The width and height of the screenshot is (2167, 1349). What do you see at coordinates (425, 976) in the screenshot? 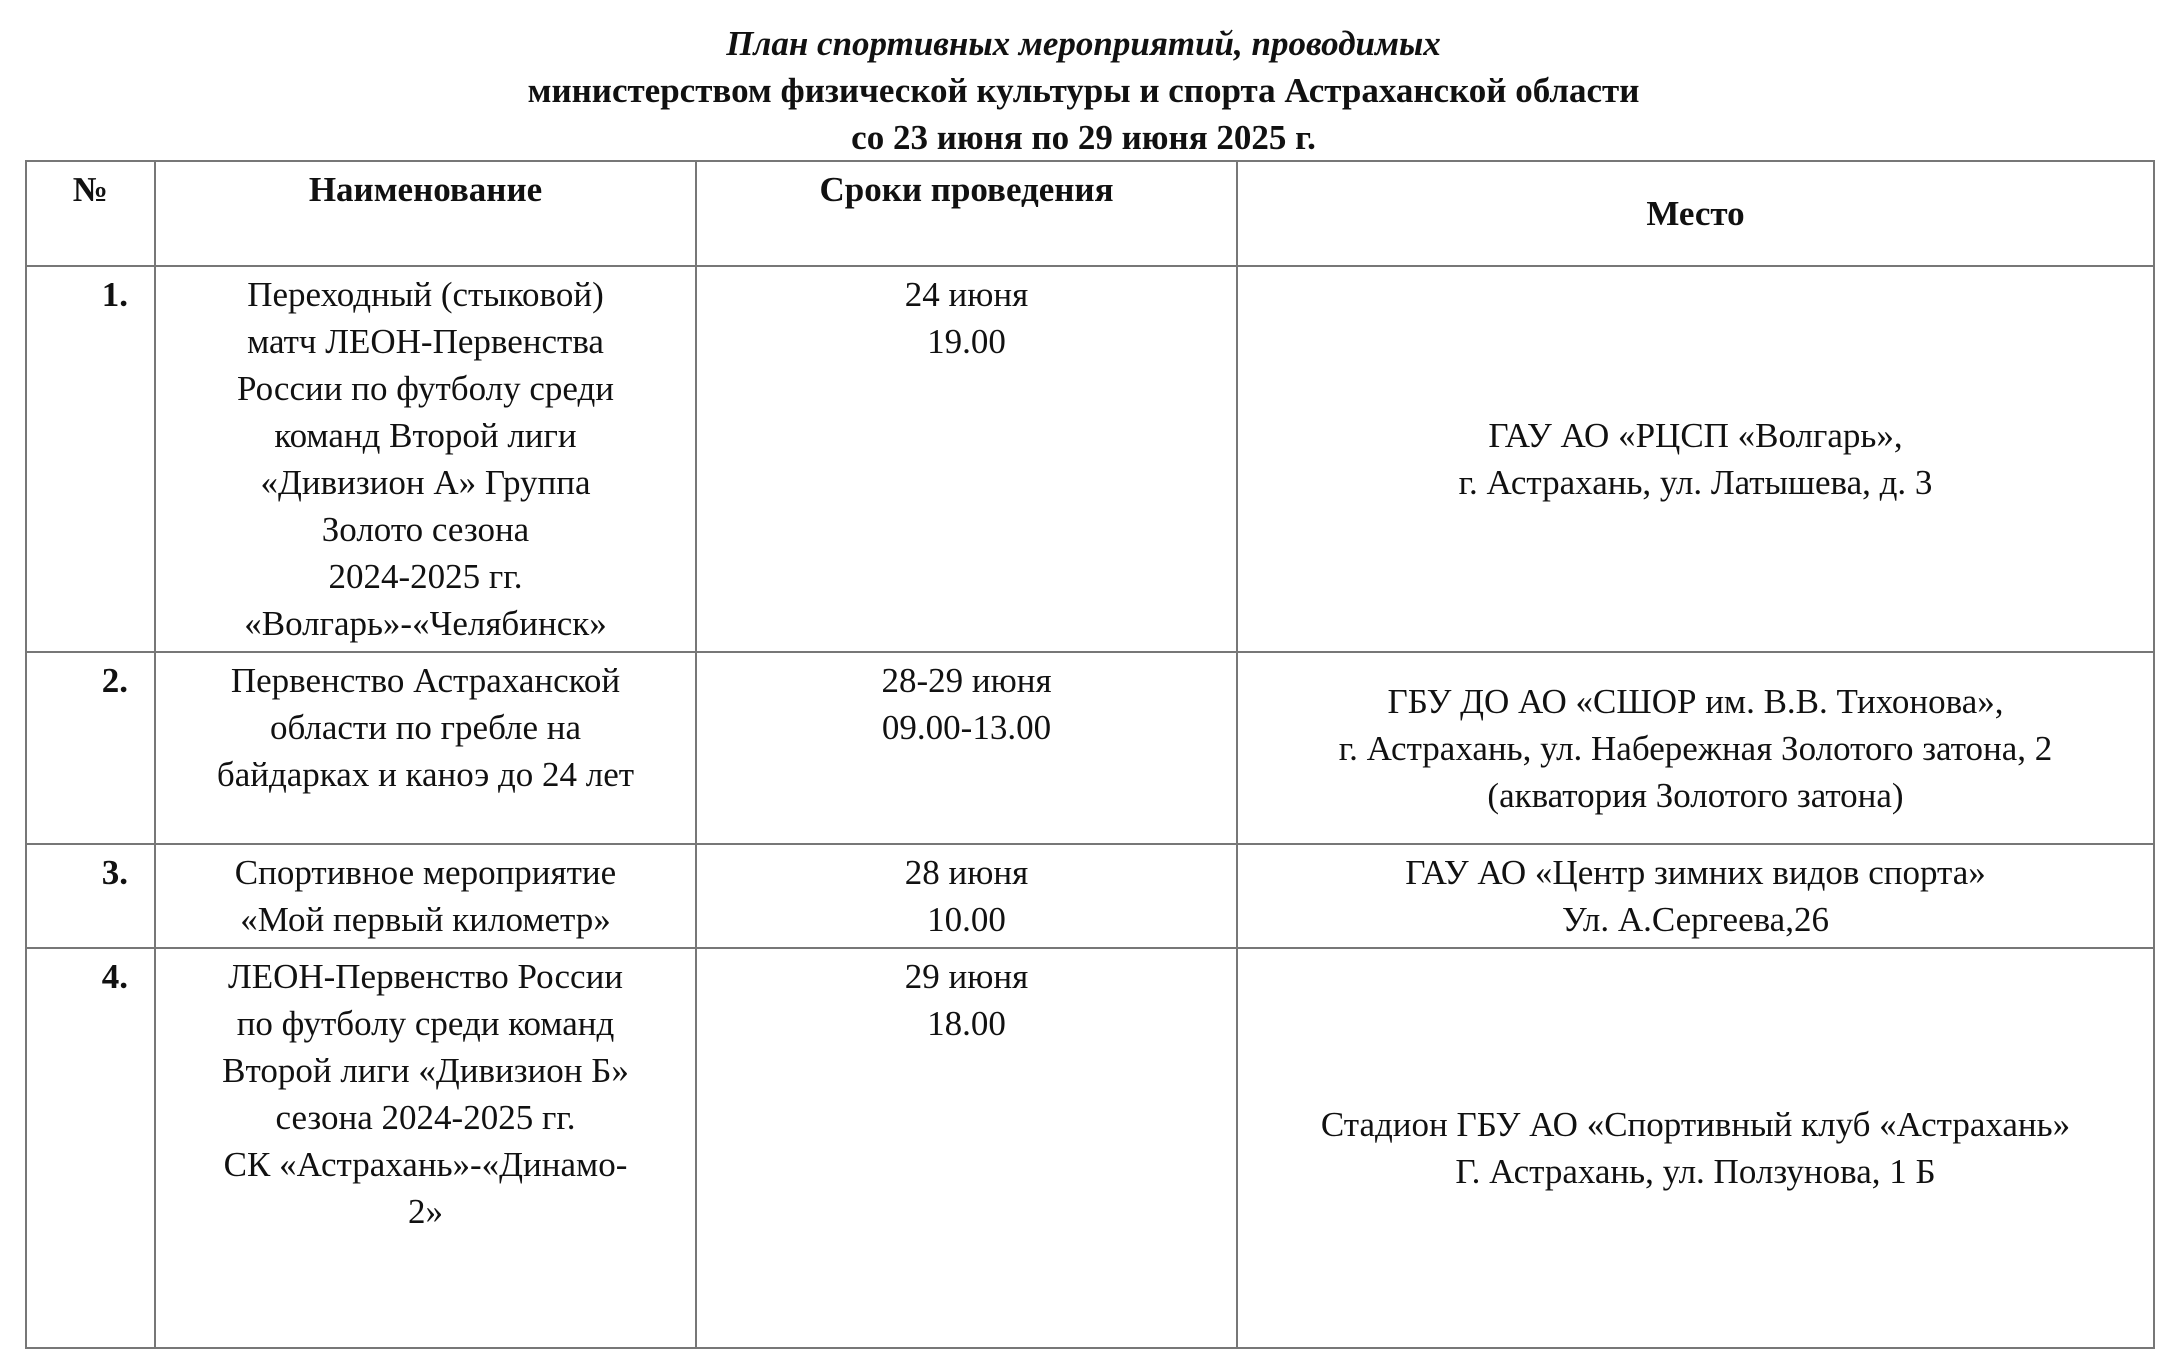
I see `event-name-line: ЛЕОН-Первенство России` at bounding box center [425, 976].